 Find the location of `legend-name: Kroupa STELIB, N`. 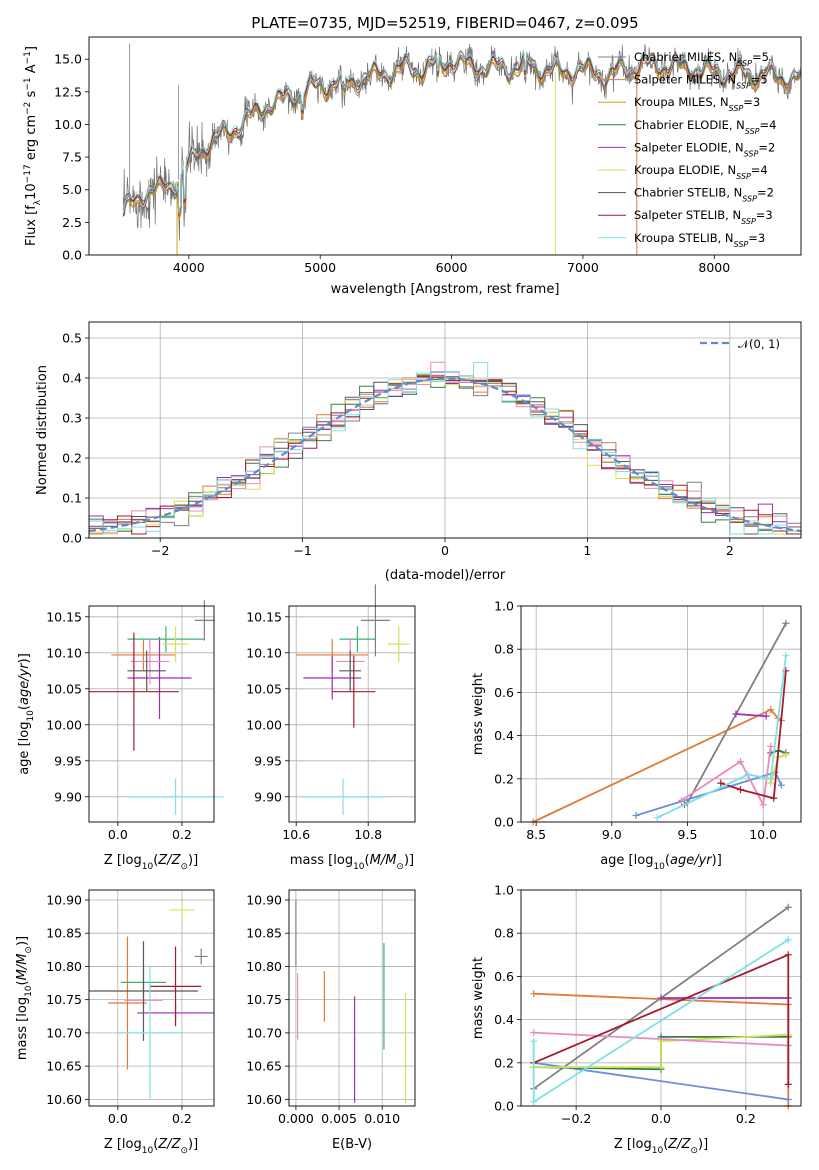

legend-name: Kroupa STELIB, N is located at coordinates (684, 238).